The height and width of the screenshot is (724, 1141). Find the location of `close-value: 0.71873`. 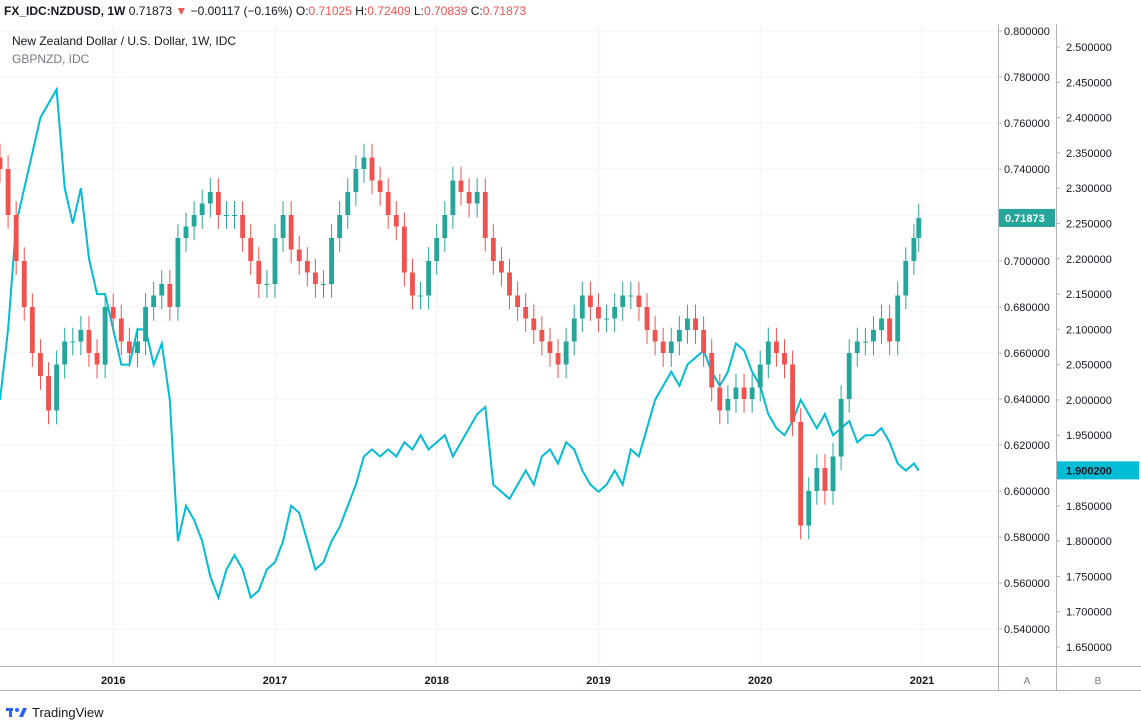

close-value: 0.71873 is located at coordinates (504, 11).